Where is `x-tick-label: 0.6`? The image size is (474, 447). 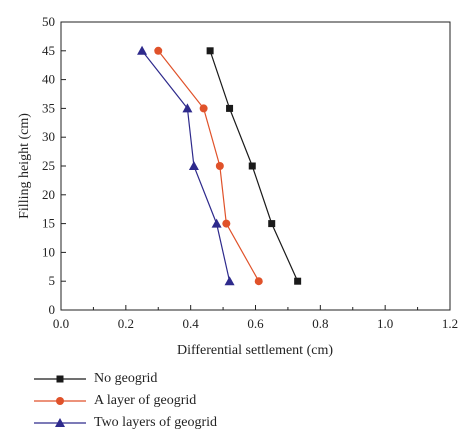 x-tick-label: 0.6 is located at coordinates (255, 323).